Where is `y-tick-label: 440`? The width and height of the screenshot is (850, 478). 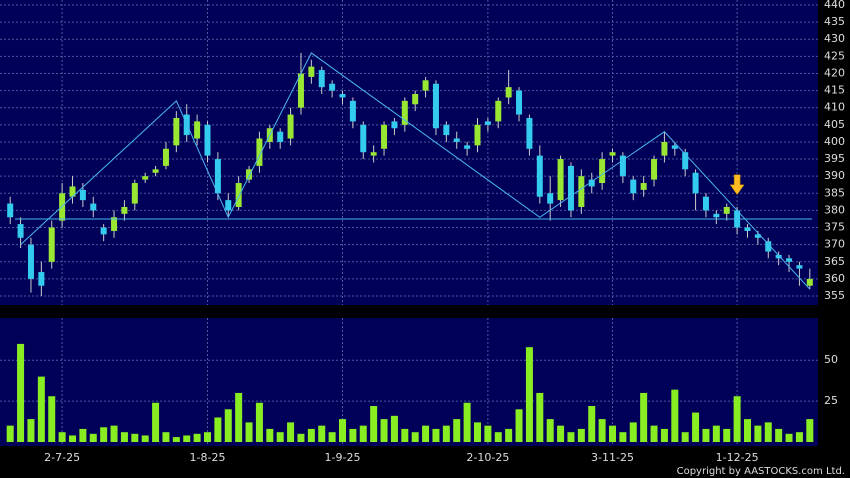 y-tick-label: 440 is located at coordinates (834, 5).